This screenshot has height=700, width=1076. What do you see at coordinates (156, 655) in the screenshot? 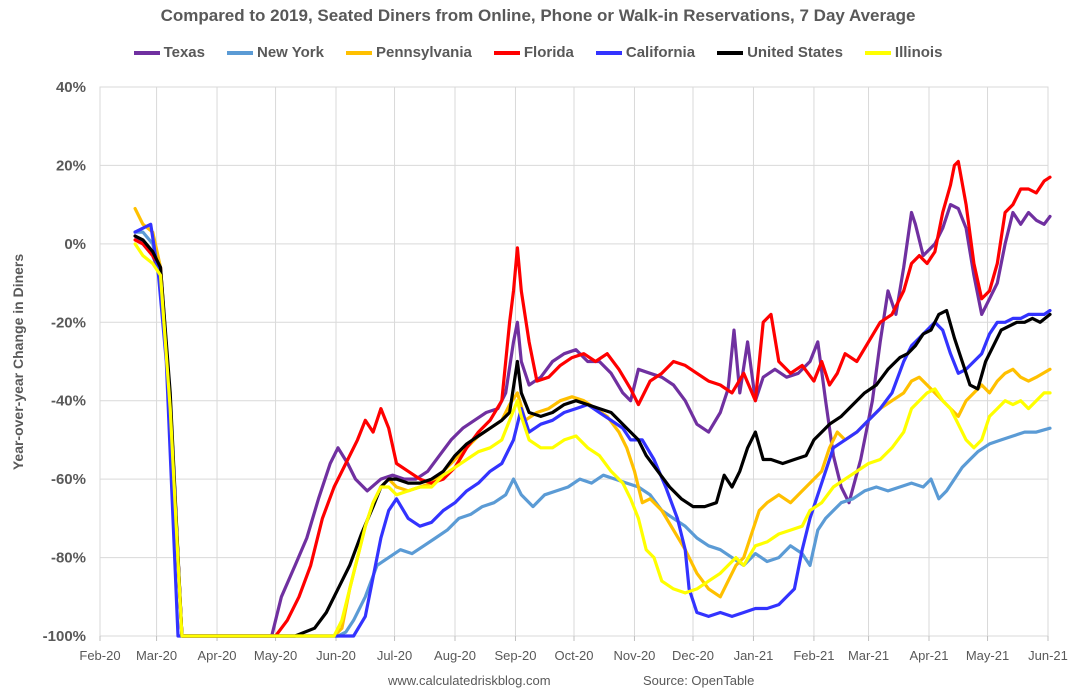
I see `x-tick-label: Mar-20` at bounding box center [156, 655].